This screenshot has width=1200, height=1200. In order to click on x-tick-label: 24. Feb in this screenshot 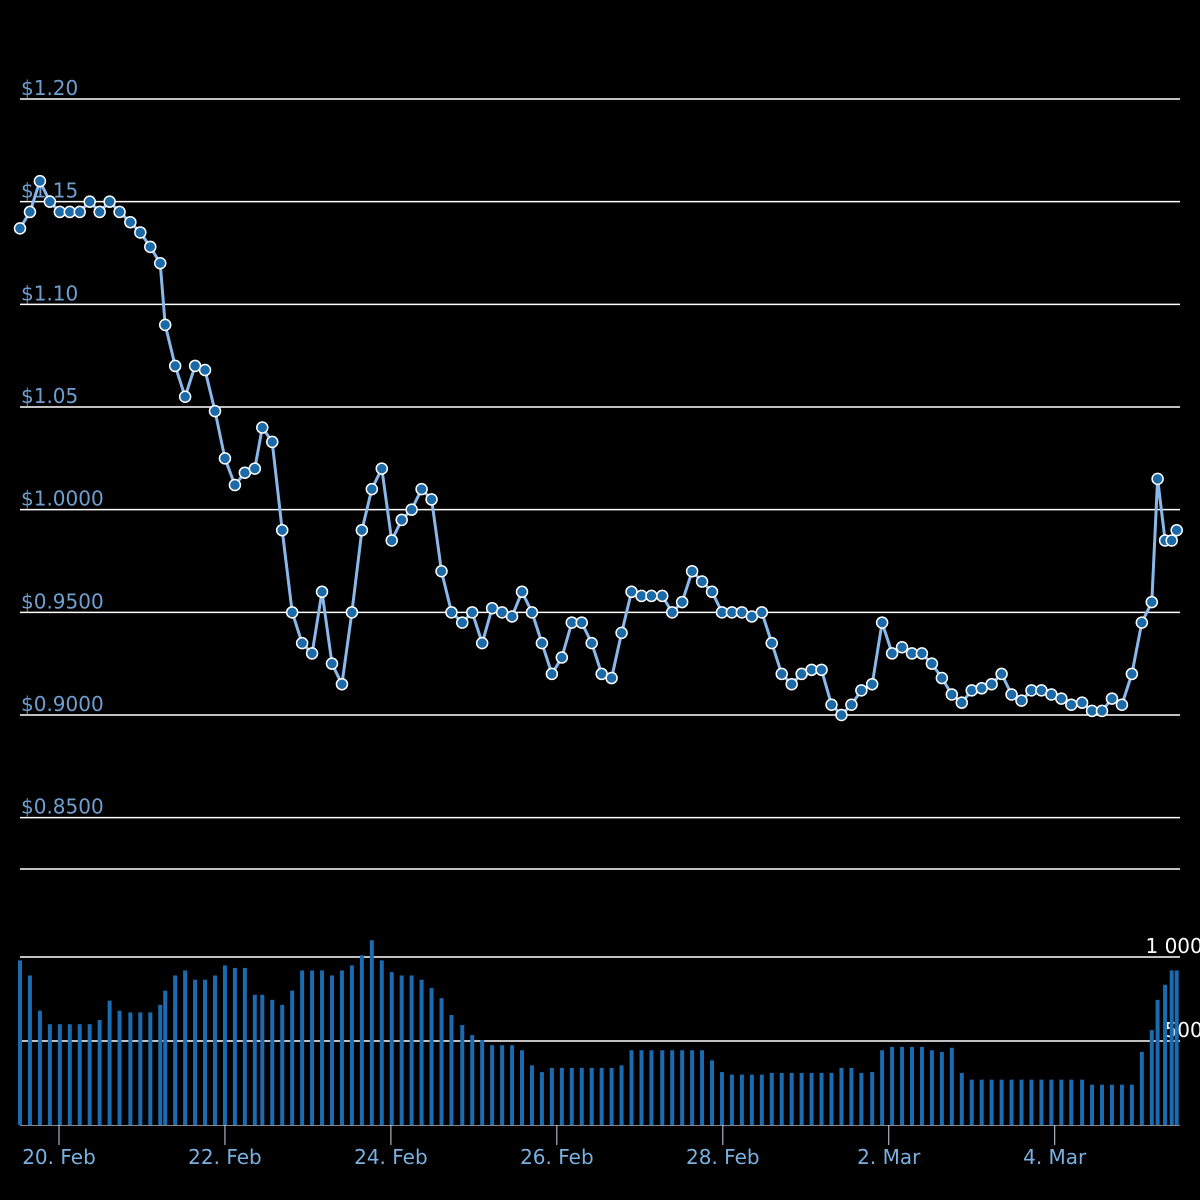, I will do `click(391, 1157)`.